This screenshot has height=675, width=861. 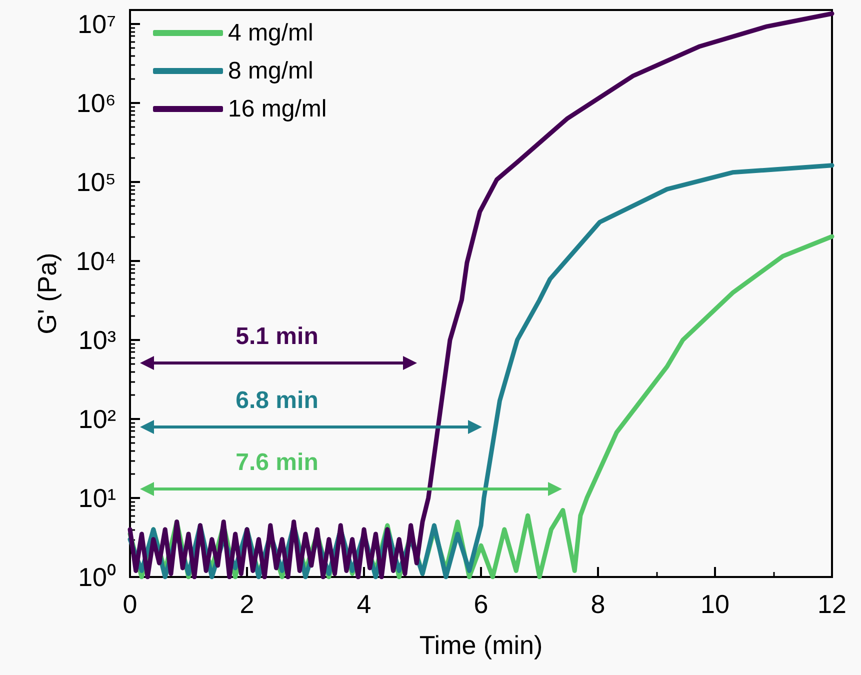 I want to click on y-tick-label: 10⁴, so click(x=96, y=261).